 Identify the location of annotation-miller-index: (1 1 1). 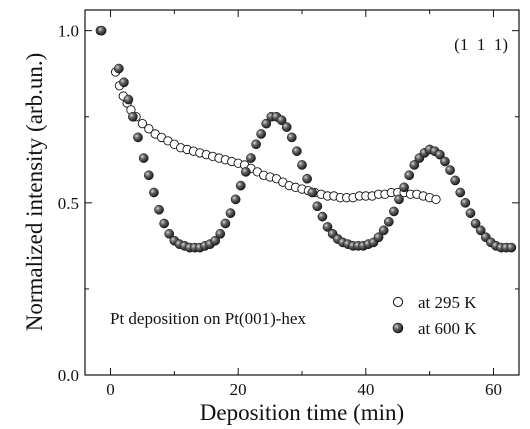
(481, 44).